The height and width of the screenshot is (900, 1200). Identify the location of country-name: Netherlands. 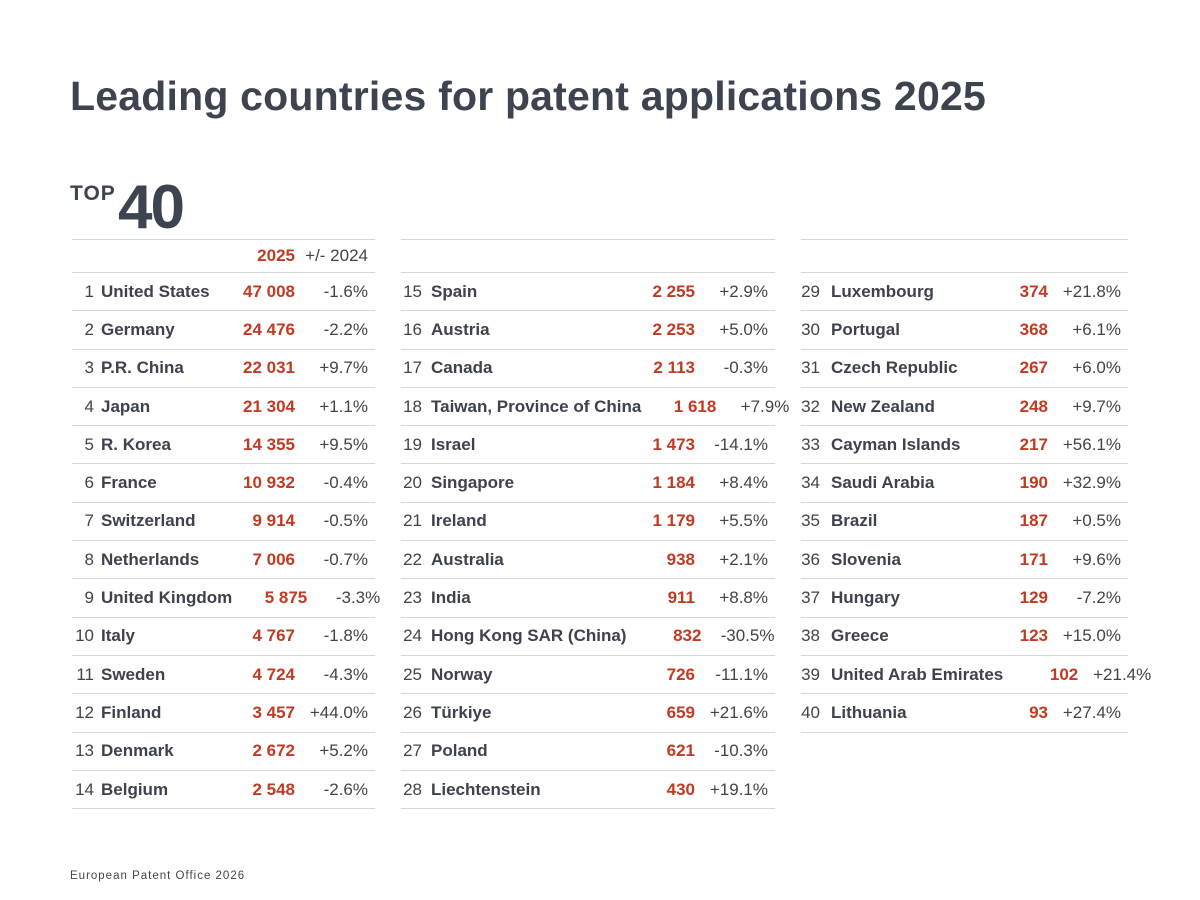
(150, 559).